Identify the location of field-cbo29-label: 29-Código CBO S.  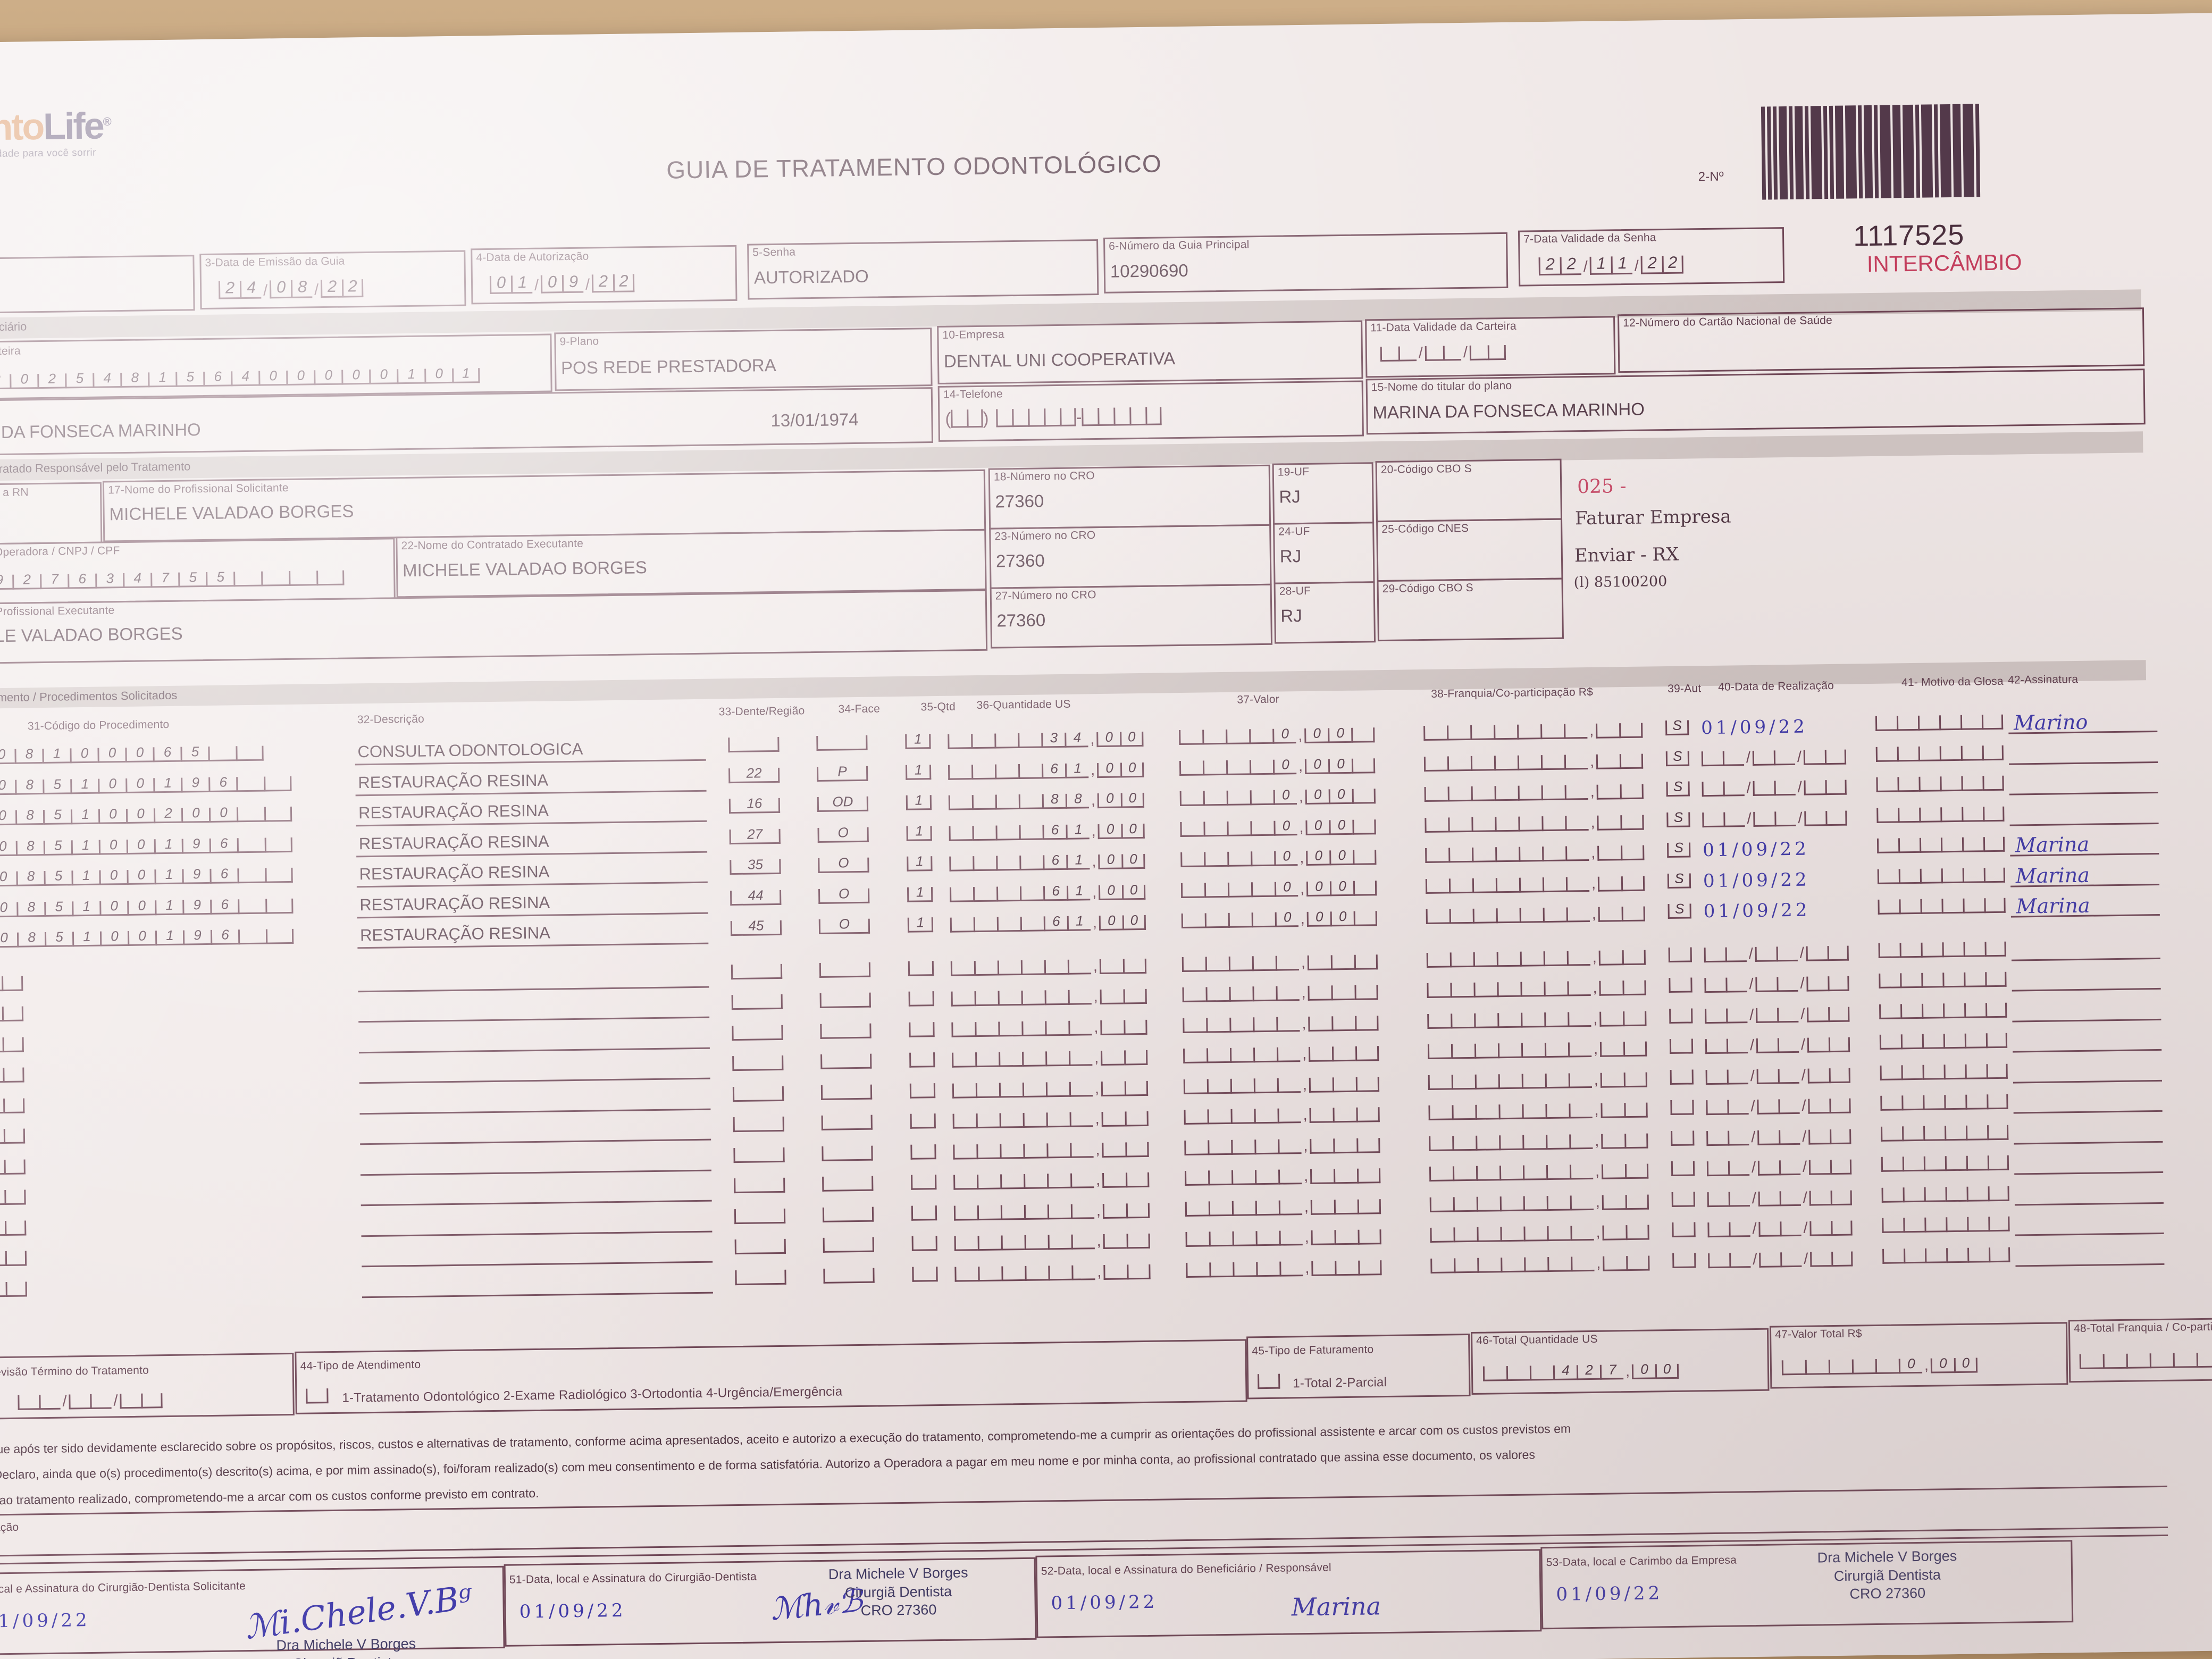
(1427, 588).